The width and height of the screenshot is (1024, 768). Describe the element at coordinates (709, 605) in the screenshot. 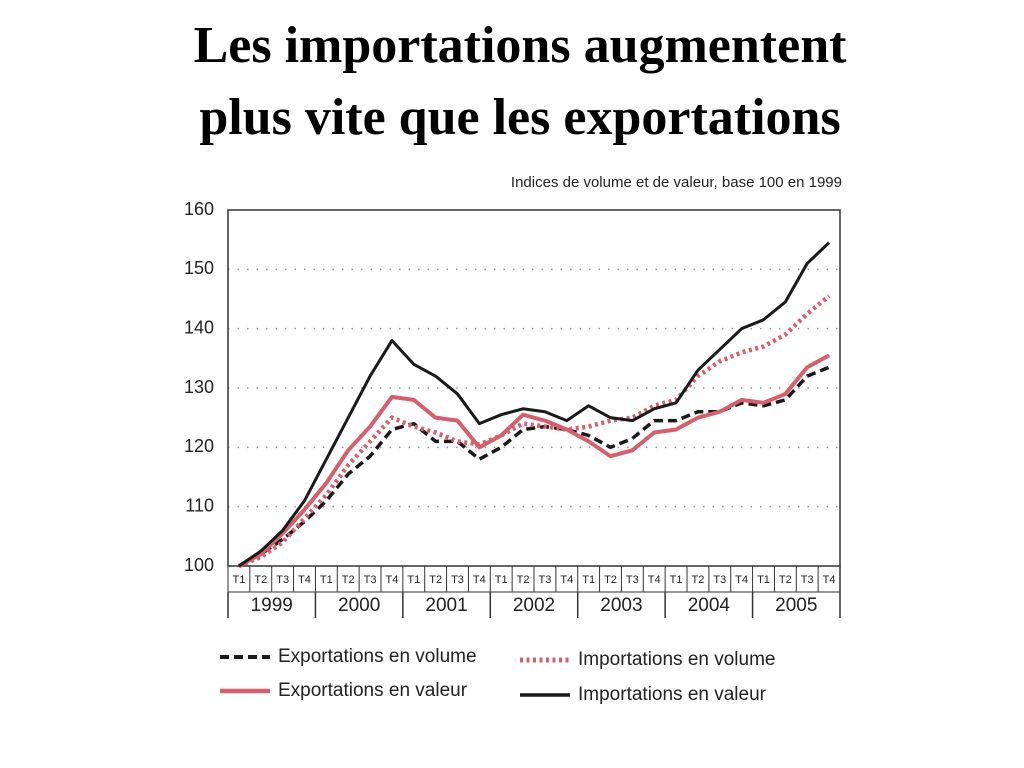

I see `year-label: 2004` at that location.